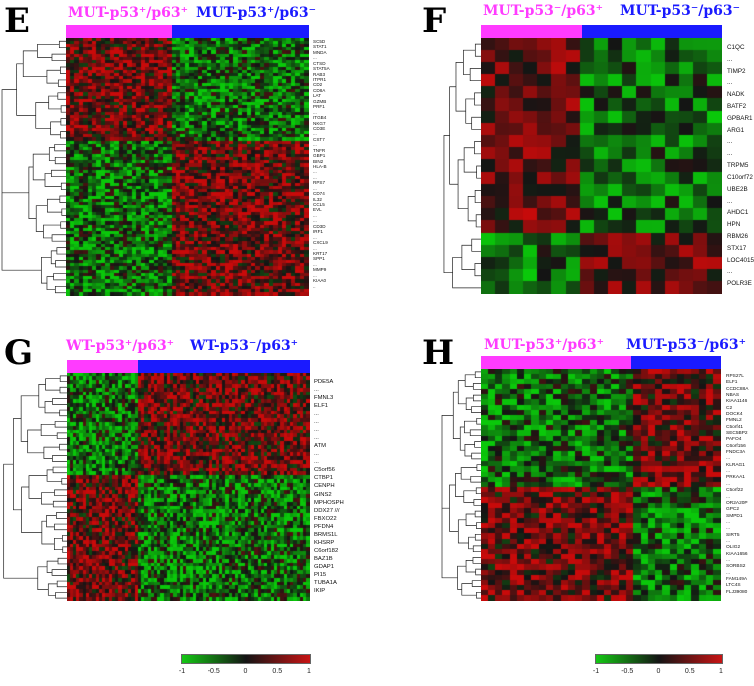 The image size is (754, 686). What do you see at coordinates (737, 434) in the screenshot?
I see `gene-label: SEC5BP2` at bounding box center [737, 434].